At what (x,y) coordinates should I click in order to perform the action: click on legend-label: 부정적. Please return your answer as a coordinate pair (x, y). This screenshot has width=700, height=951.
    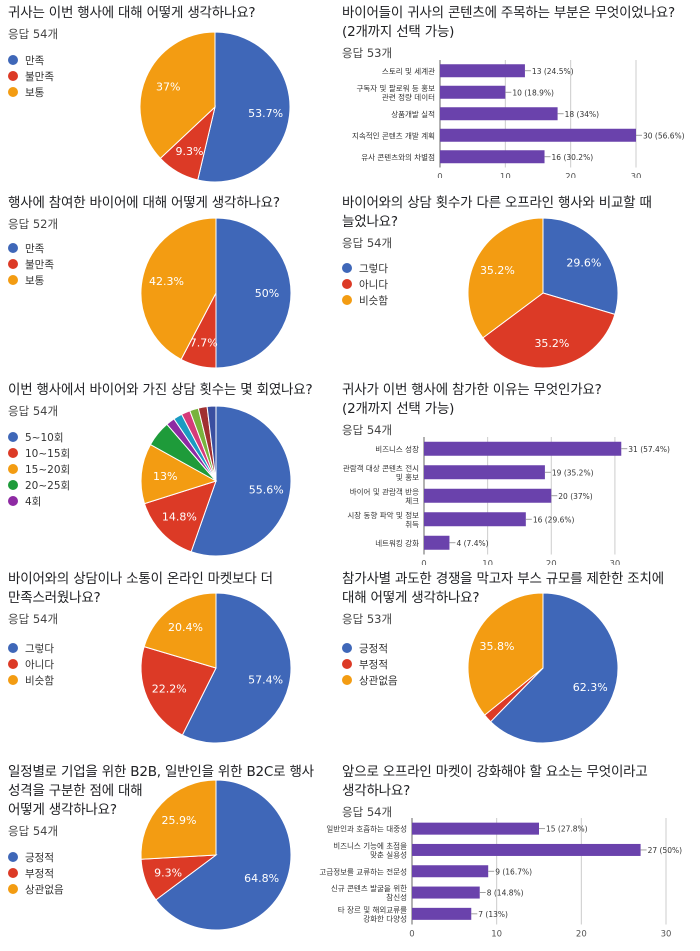
    Looking at the image, I should click on (373, 664).